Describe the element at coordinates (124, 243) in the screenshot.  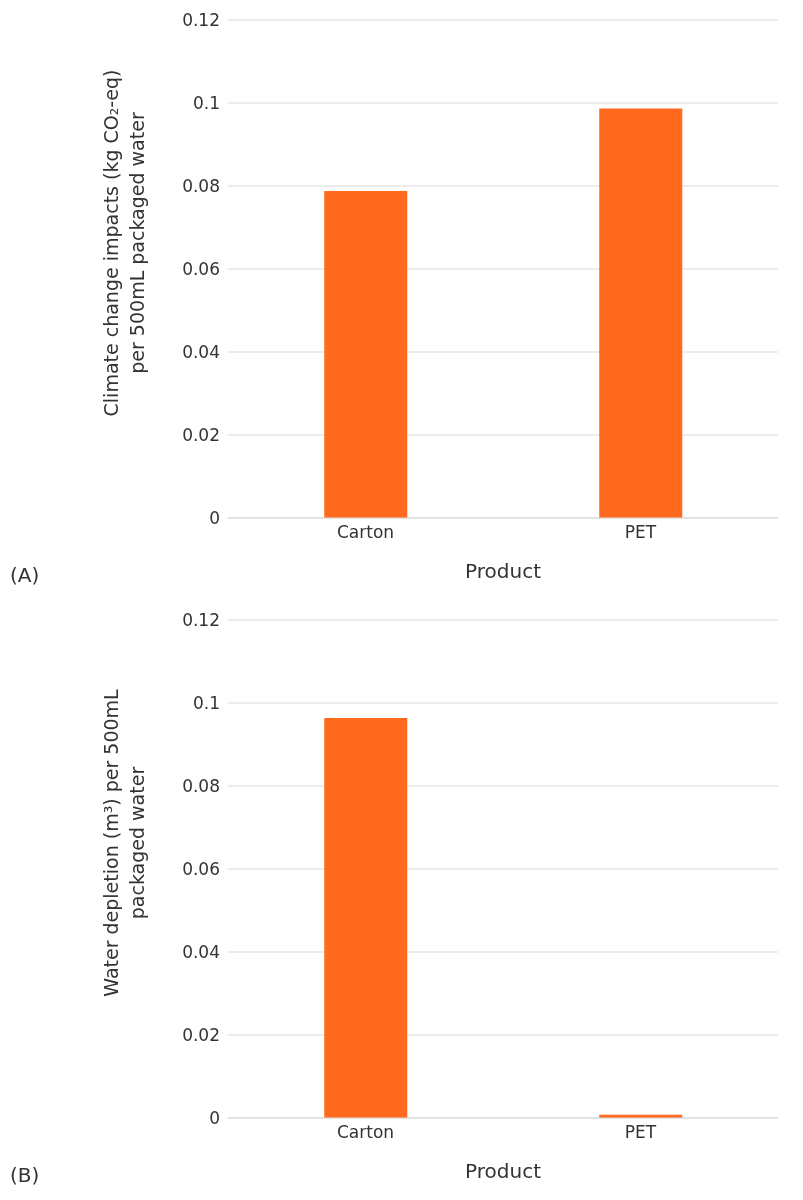
I see `y-axis-title: Climate change impacts (kg CO₂-eq) per 500mL packaged water` at that location.